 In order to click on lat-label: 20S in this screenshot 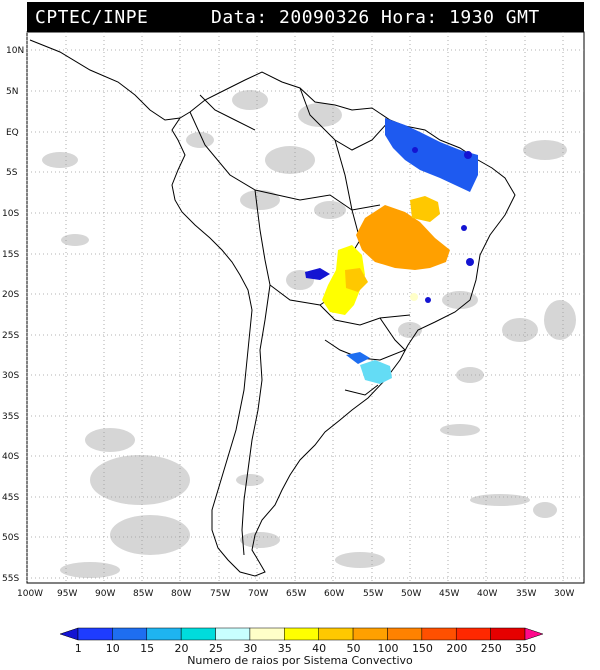, I will do `click(10, 295)`.